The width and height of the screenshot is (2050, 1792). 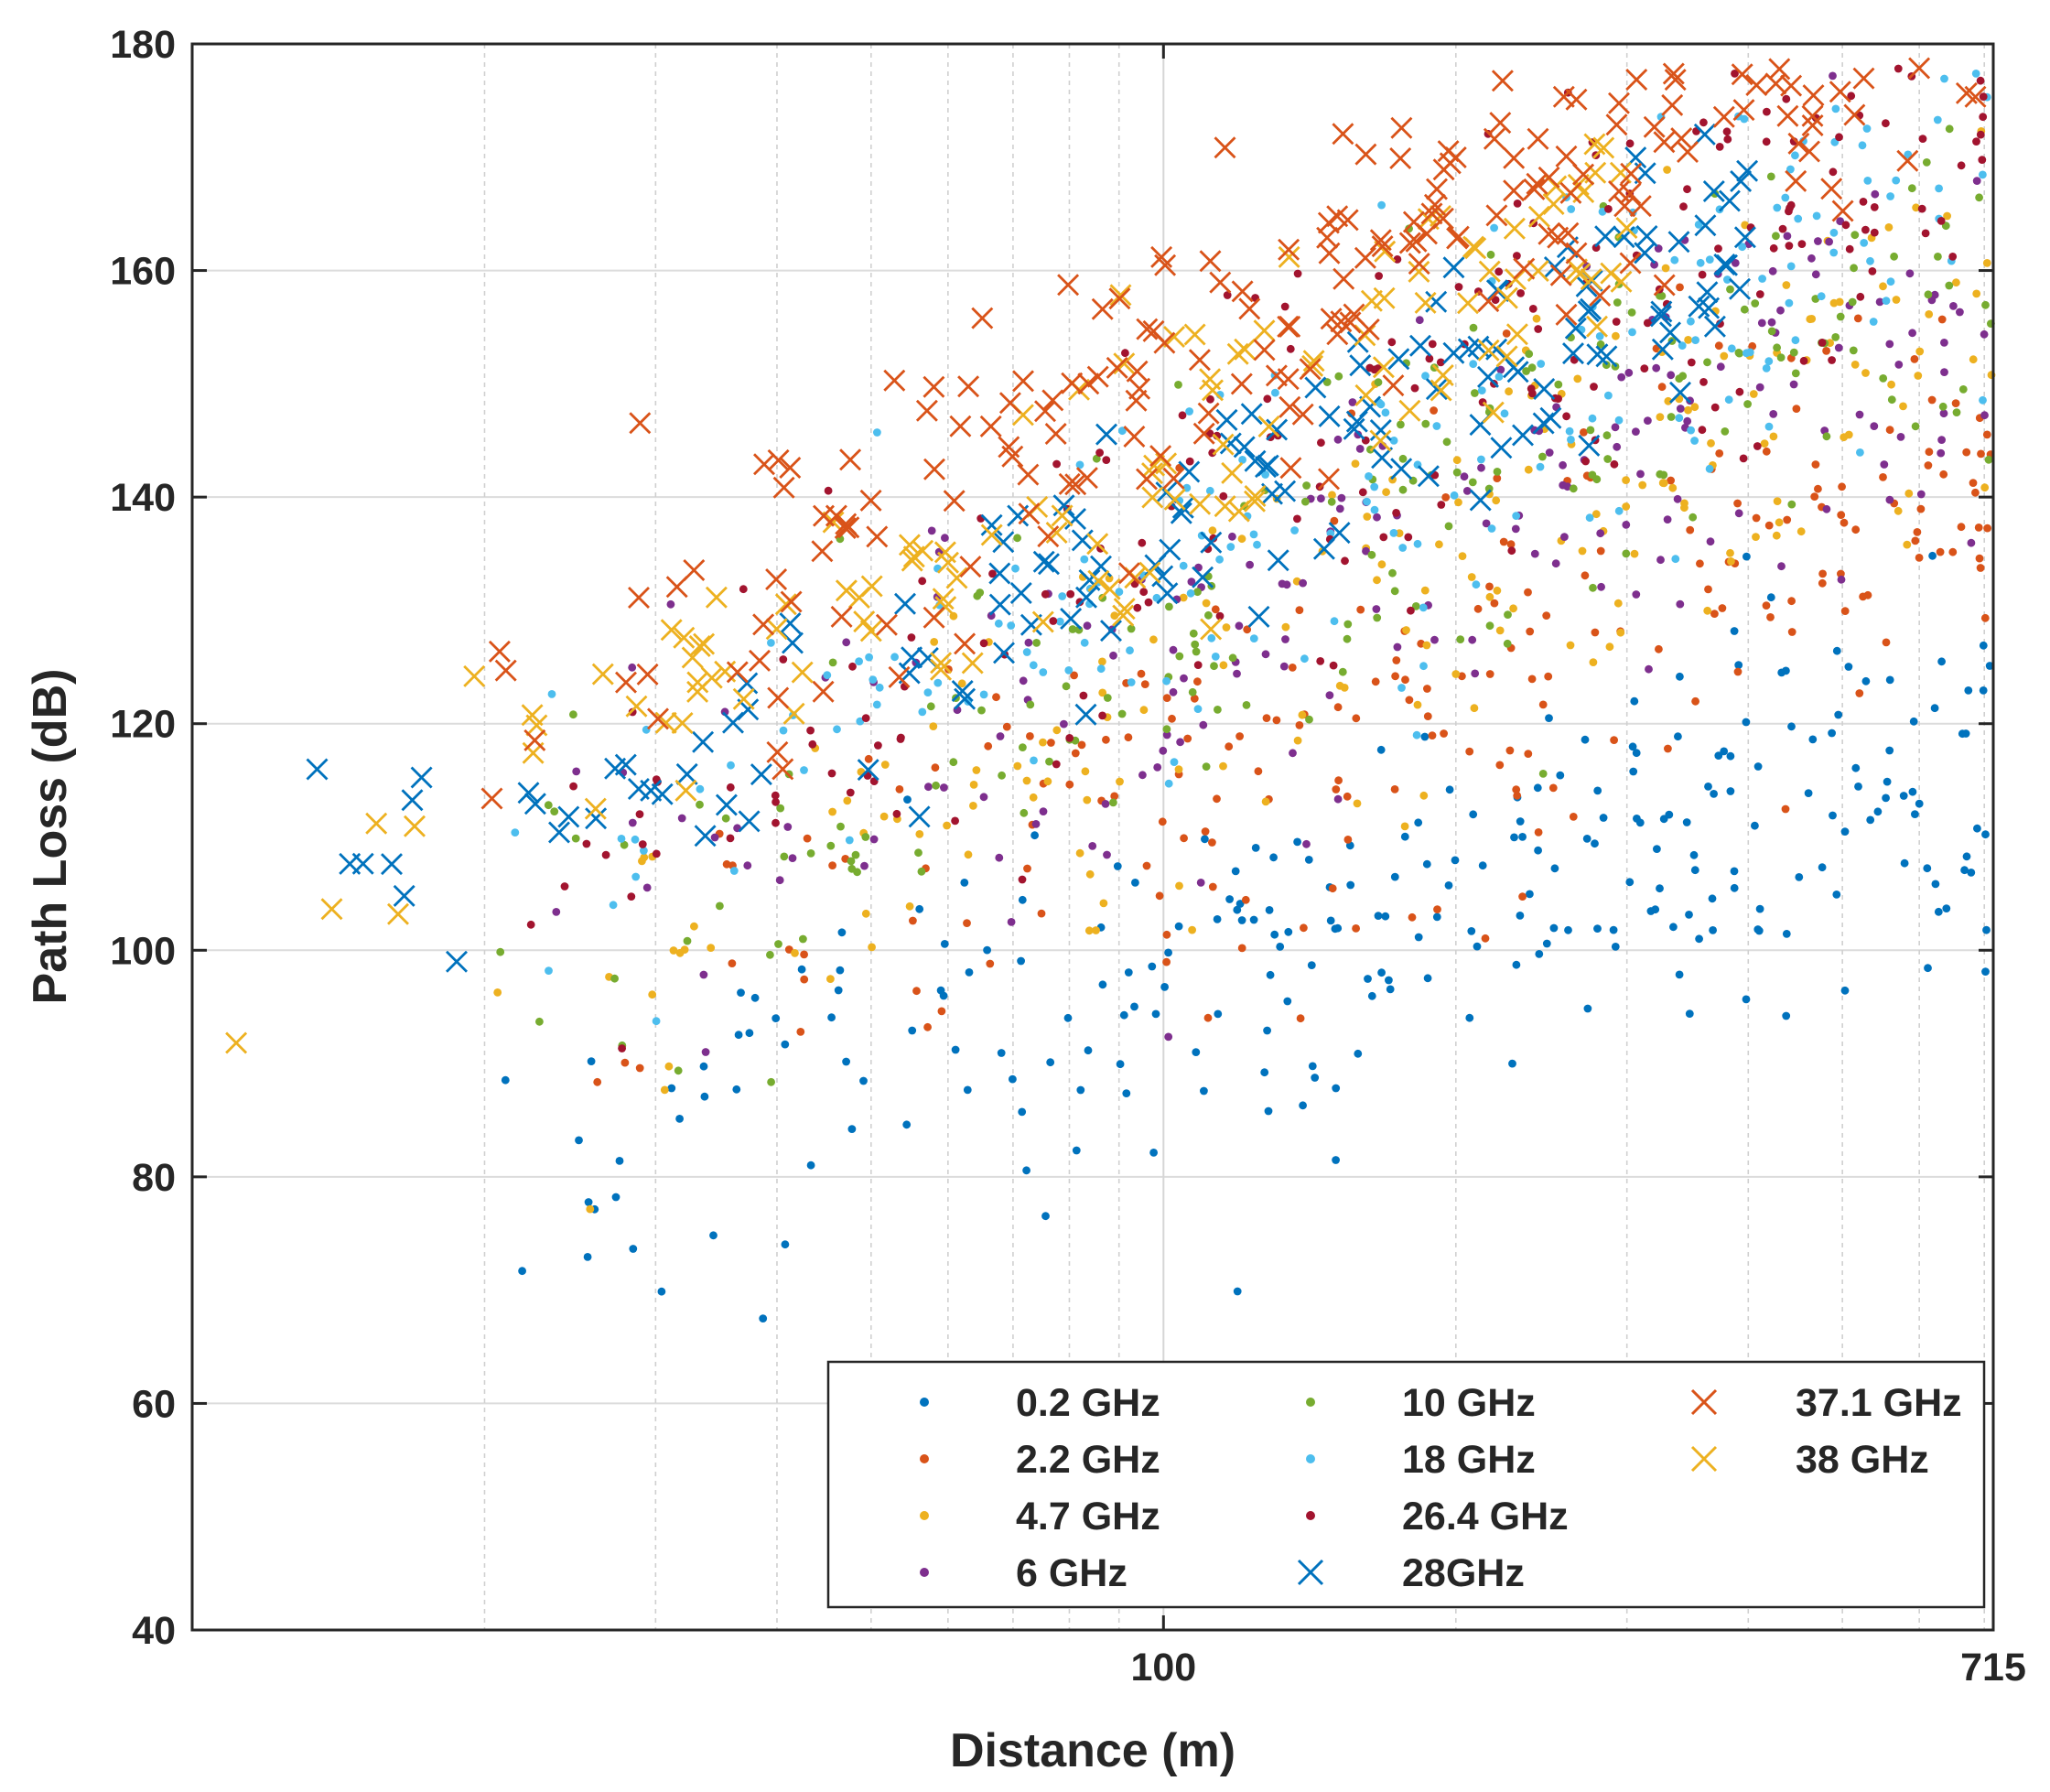 What do you see at coordinates (924, 1573) in the screenshot?
I see `legend-marker-dot` at bounding box center [924, 1573].